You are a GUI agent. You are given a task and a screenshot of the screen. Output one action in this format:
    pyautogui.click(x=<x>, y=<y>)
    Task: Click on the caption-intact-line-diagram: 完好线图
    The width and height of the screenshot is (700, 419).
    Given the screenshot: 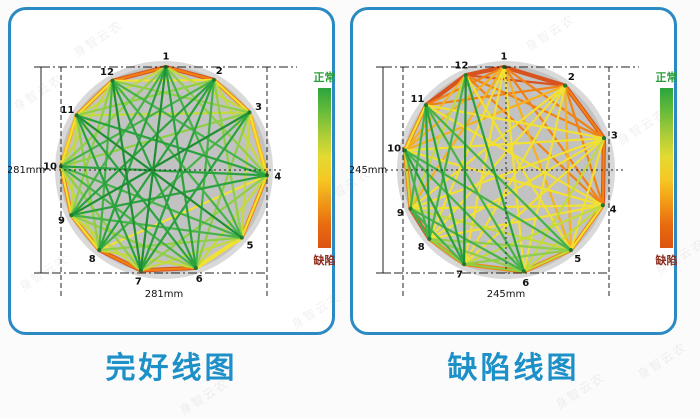 What is the action you would take?
    pyautogui.click(x=171, y=368)
    